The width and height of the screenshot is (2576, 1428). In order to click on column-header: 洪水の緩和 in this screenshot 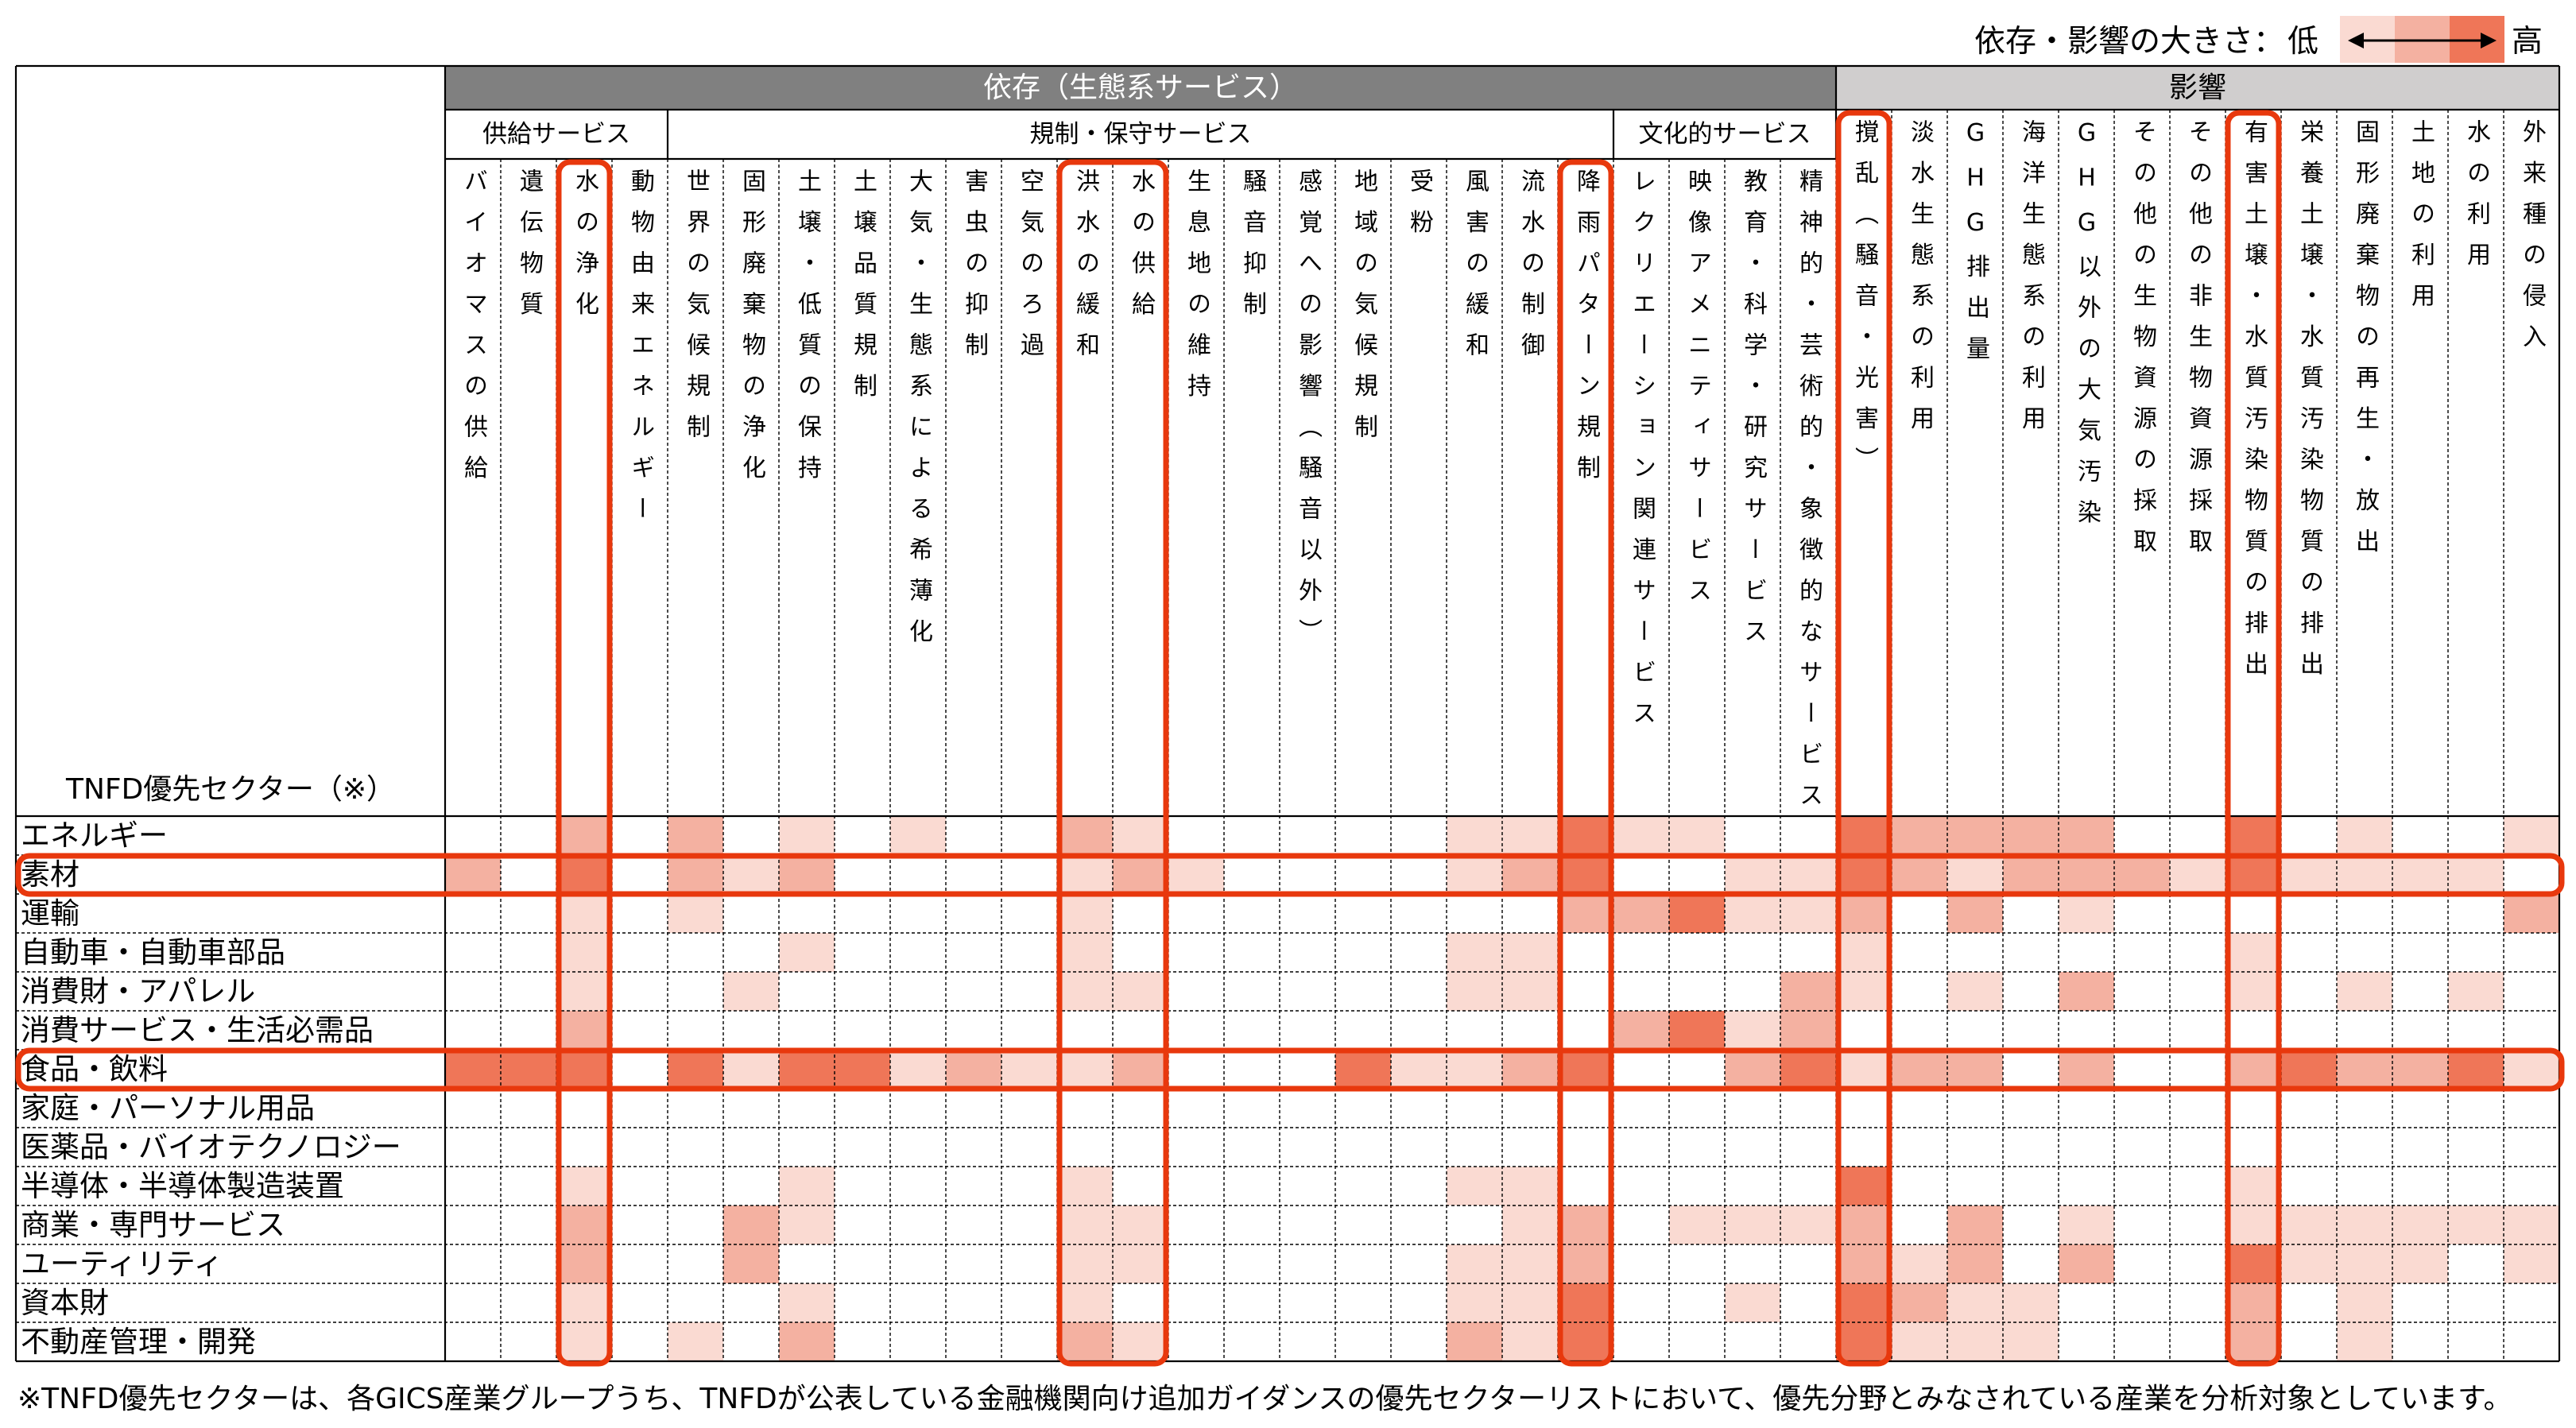, I will do `click(1085, 270)`.